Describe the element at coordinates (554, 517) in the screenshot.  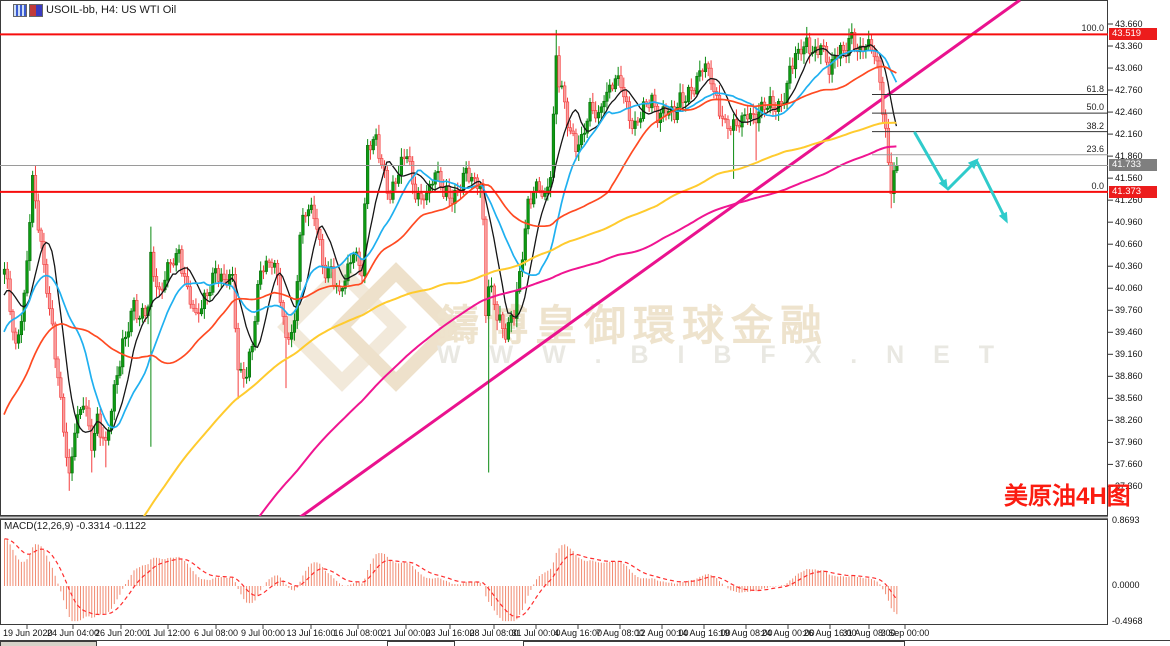
I see `pane-resize-divider` at that location.